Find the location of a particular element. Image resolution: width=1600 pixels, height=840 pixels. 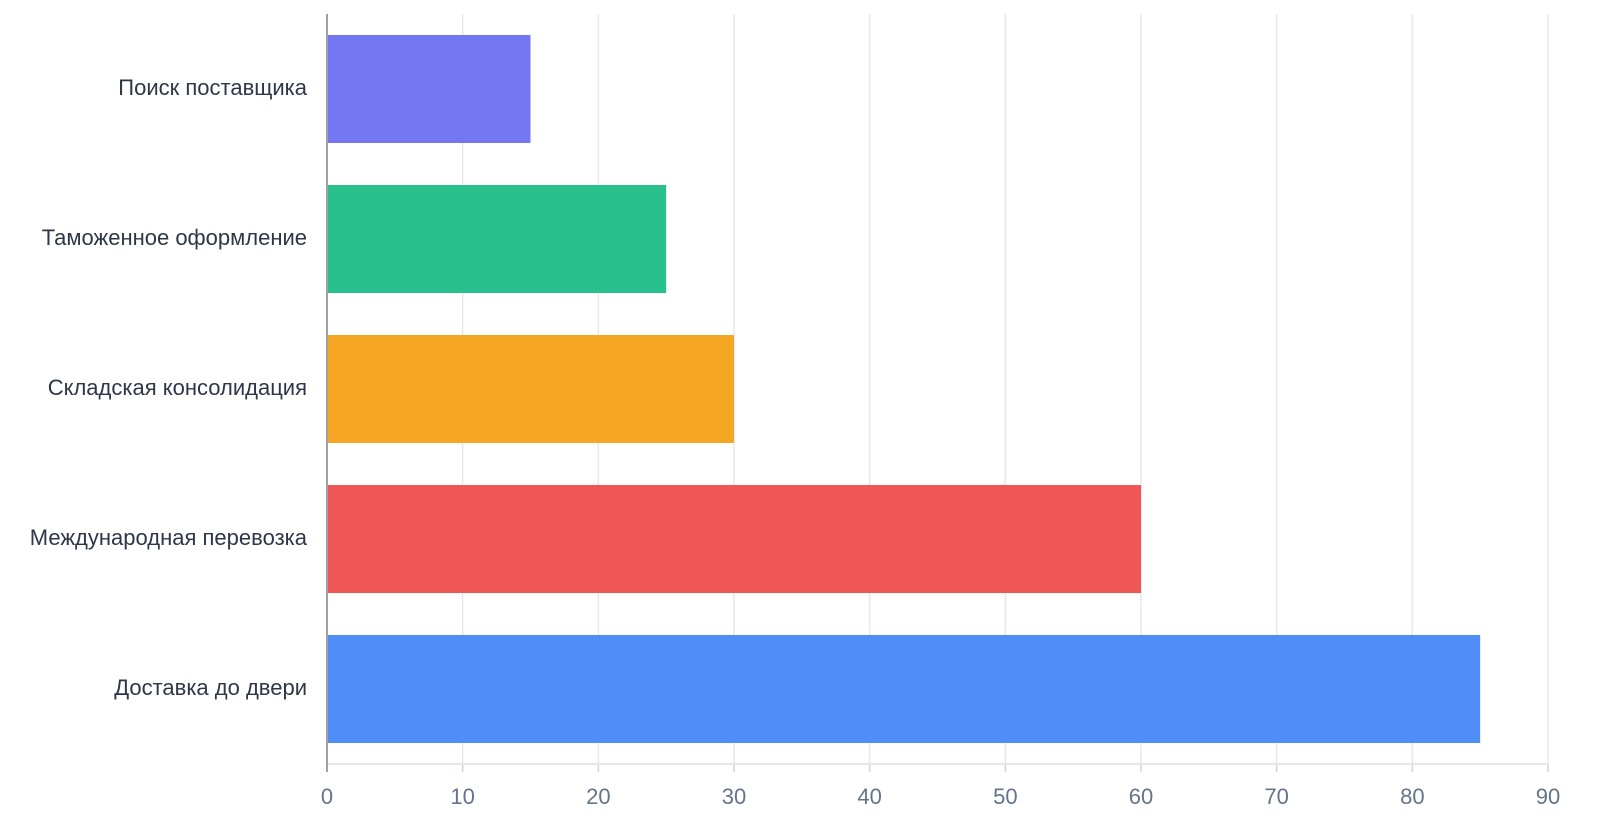

x-tick-label: 90 is located at coordinates (1548, 796).